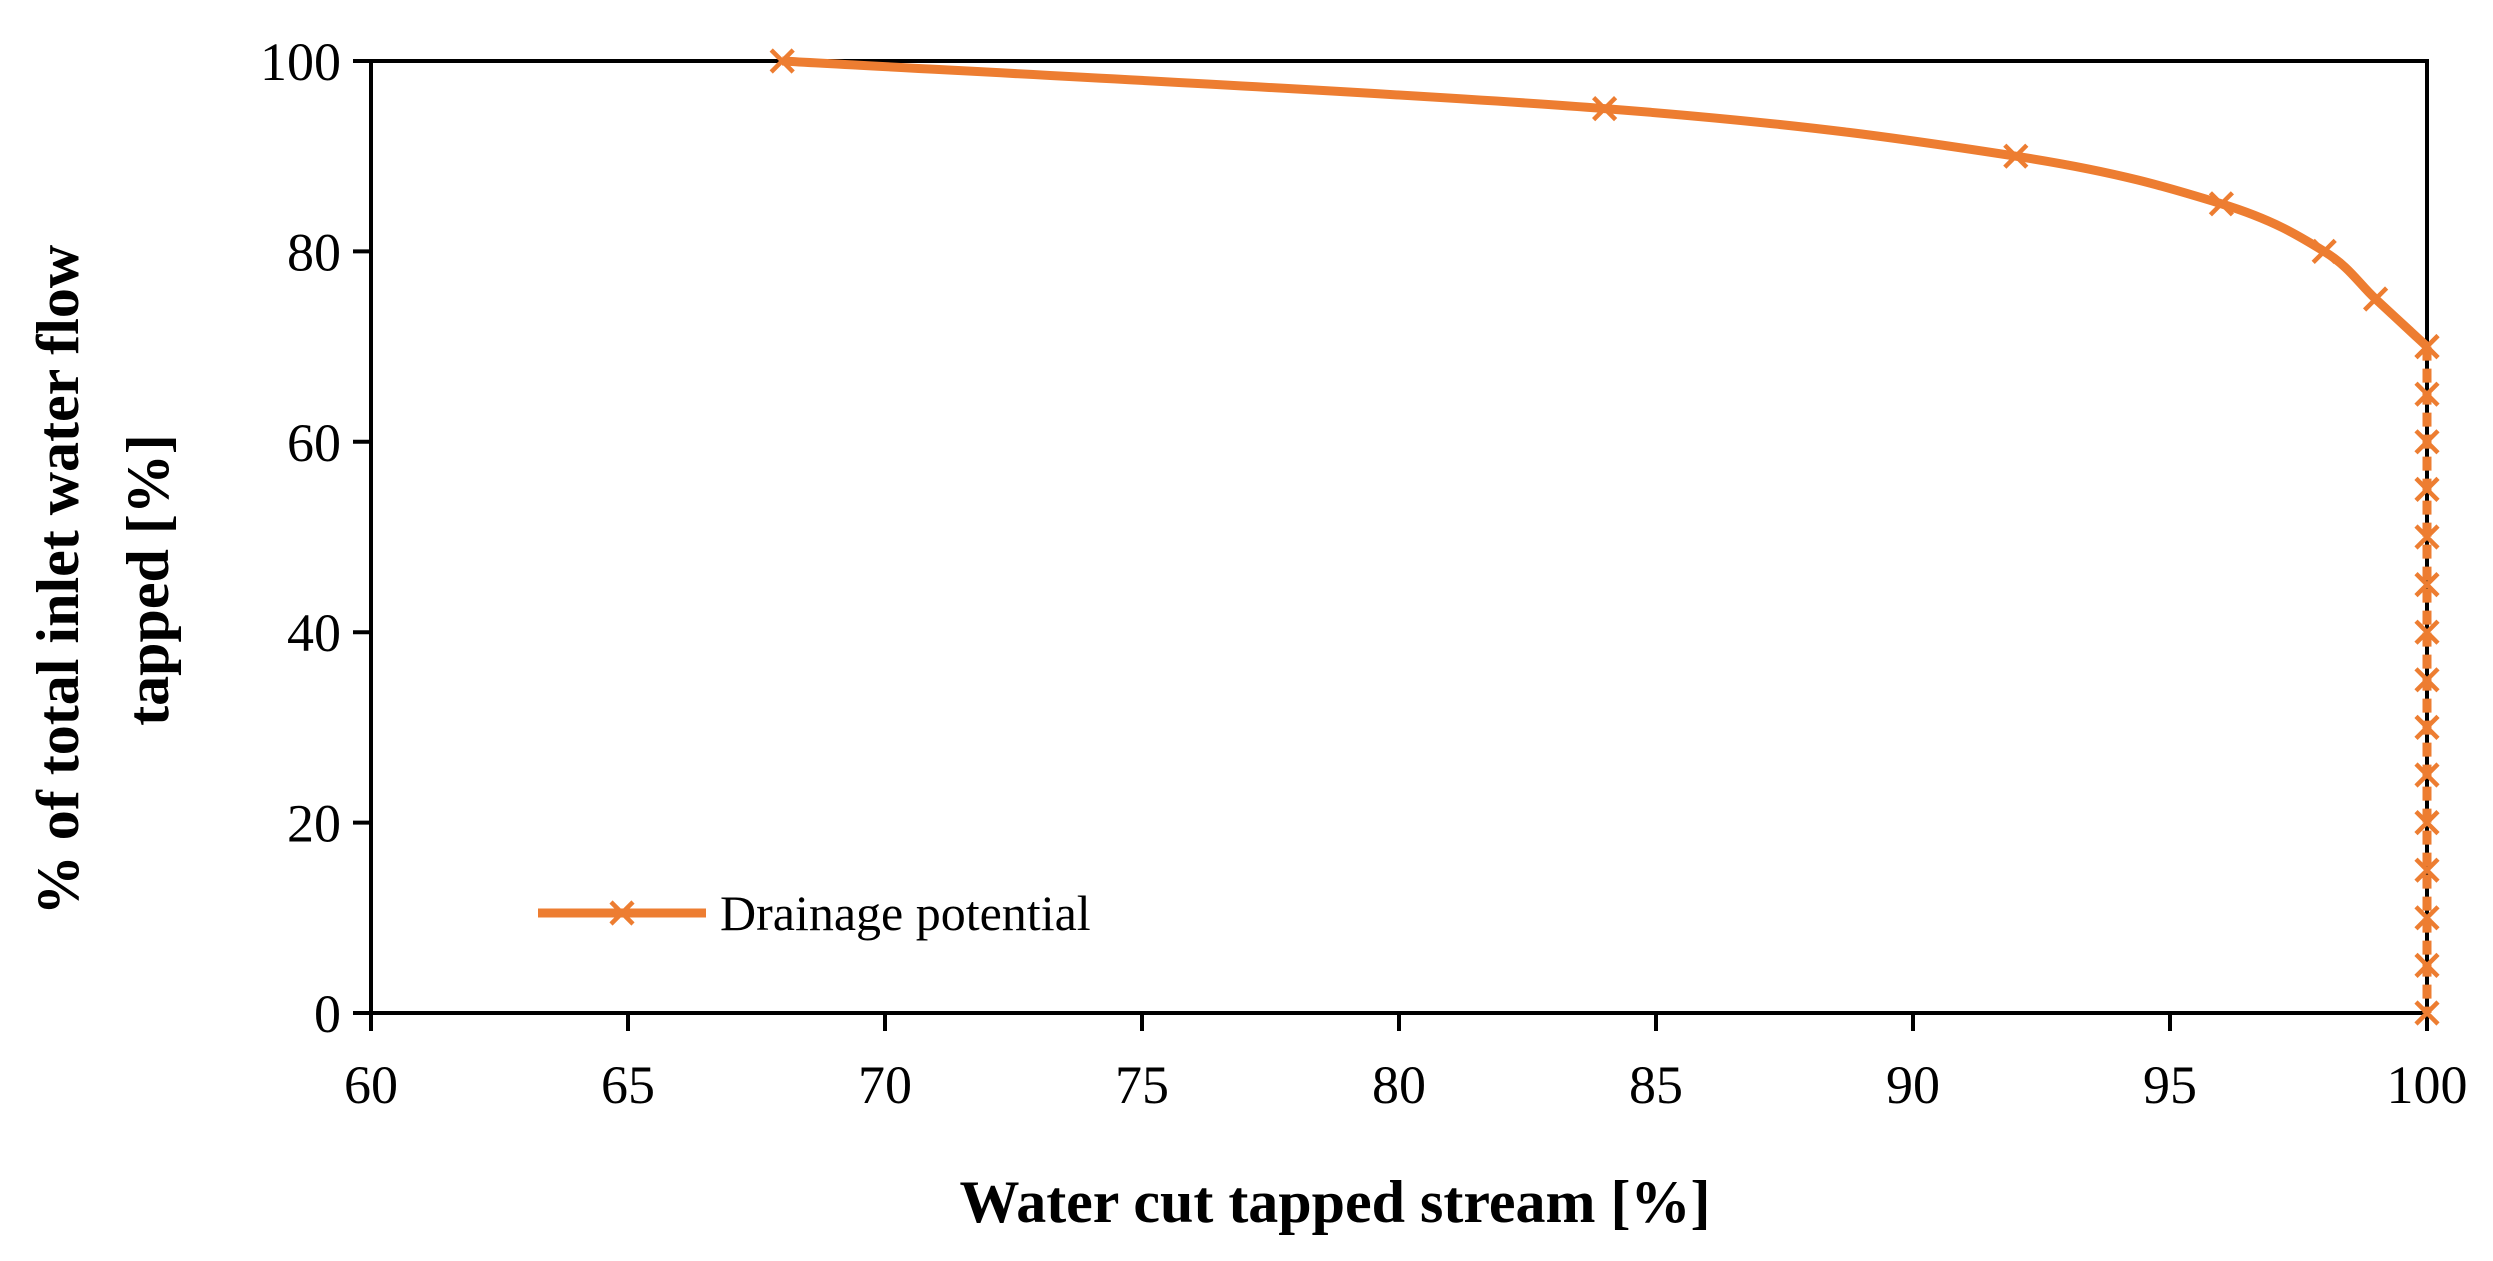 The height and width of the screenshot is (1261, 2493). I want to click on x-tick-label-65: 65, so click(628, 1085).